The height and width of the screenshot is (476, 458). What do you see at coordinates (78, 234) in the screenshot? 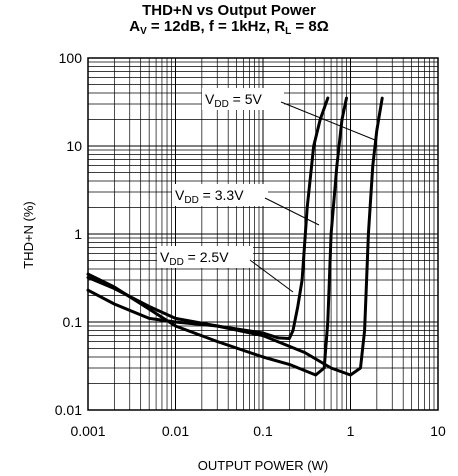
I see `y-tick-label: 1` at bounding box center [78, 234].